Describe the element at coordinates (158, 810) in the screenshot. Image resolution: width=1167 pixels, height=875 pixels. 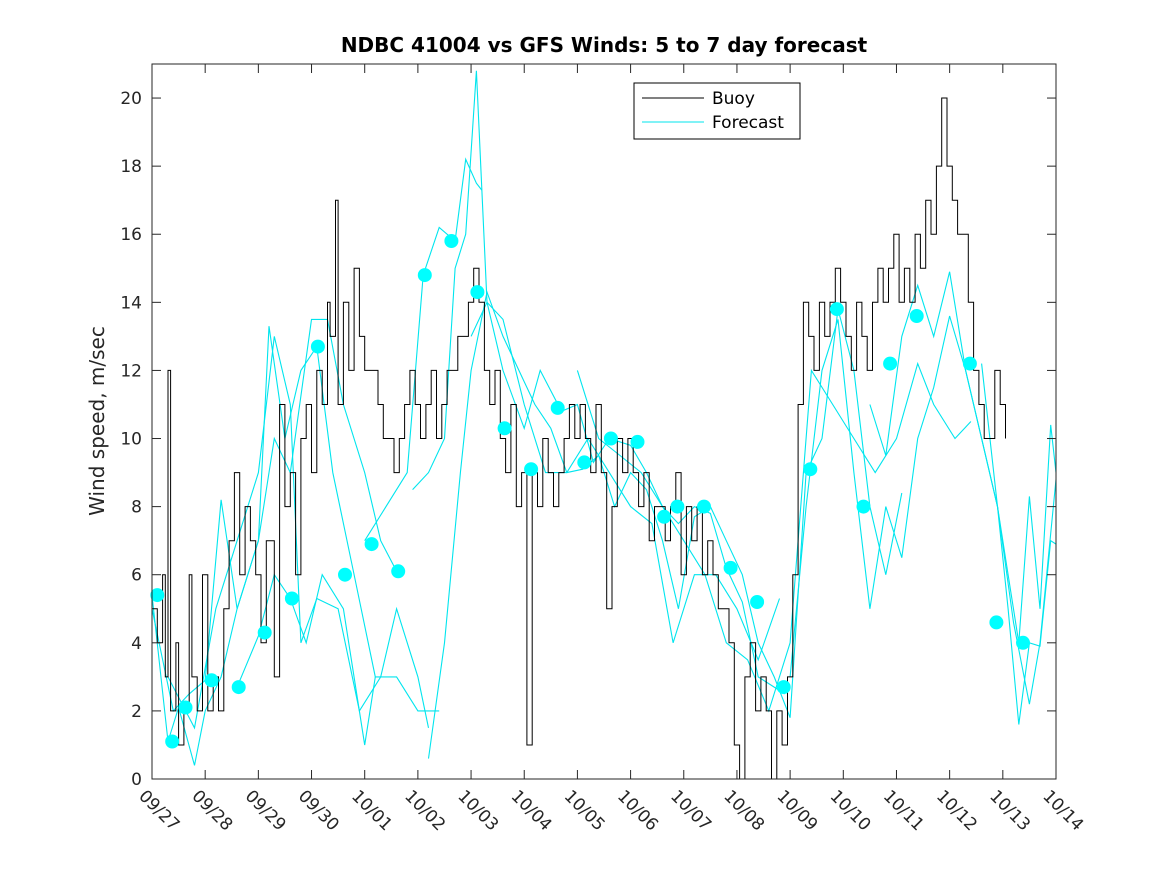
I see `x-tick-label-09/27: 09/27` at that location.